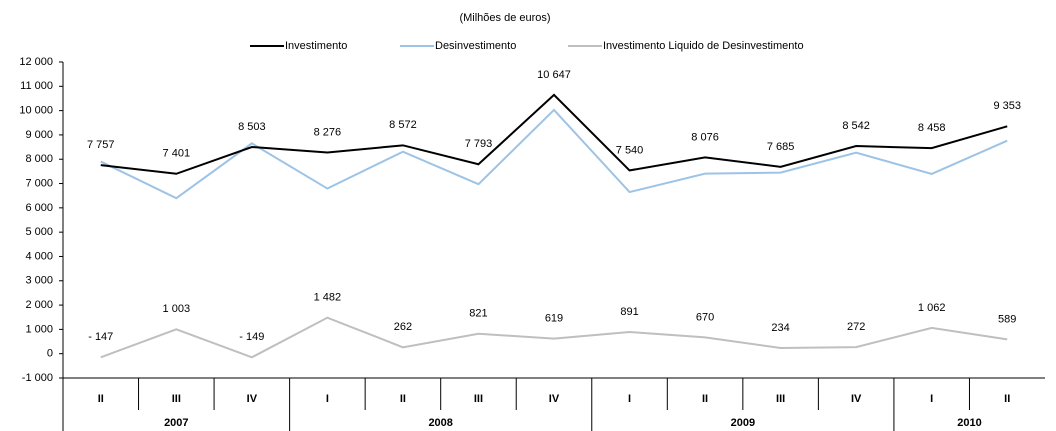  Describe the element at coordinates (1007, 319) in the screenshot. I see `data-label: 589` at that location.